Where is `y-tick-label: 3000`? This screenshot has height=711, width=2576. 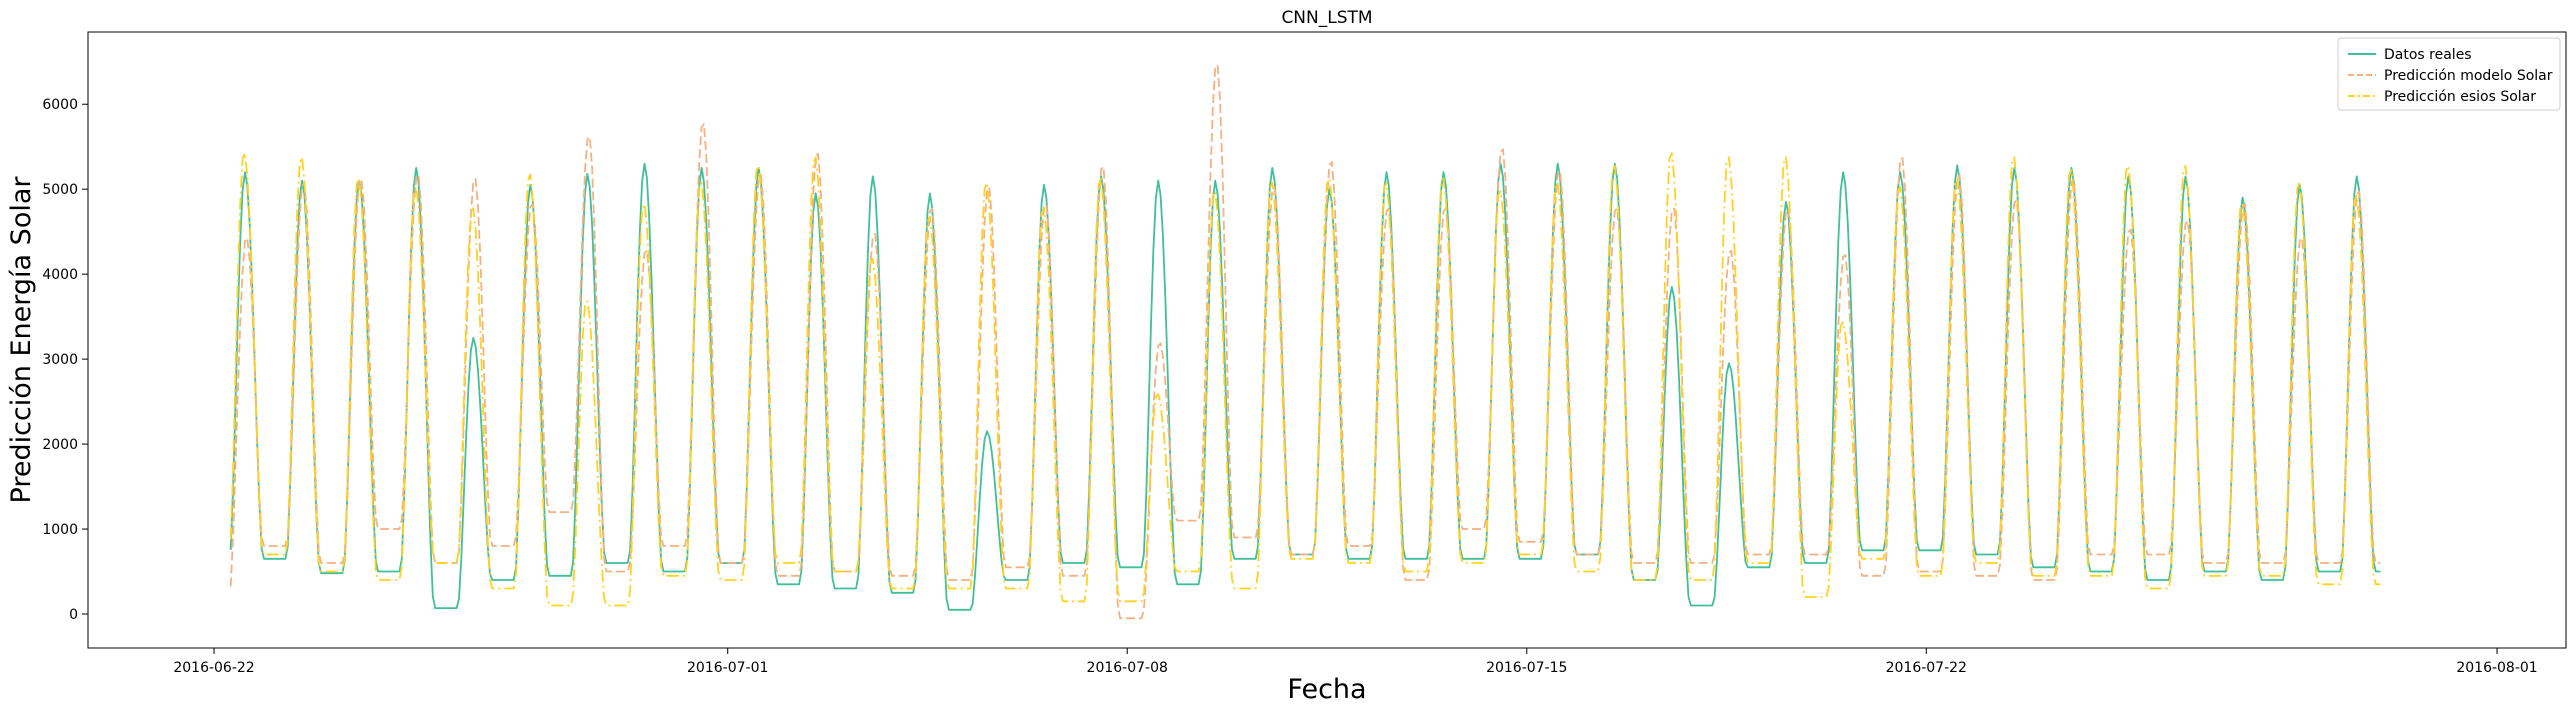
y-tick-label: 3000 is located at coordinates (60, 360).